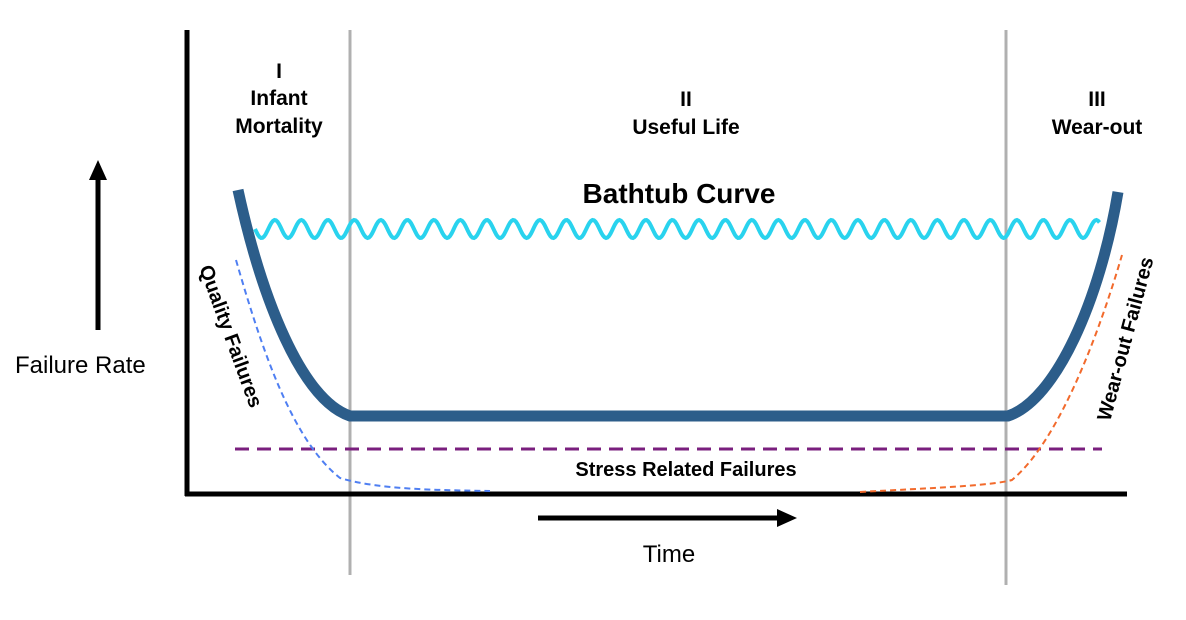 This screenshot has width=1186, height=620. Describe the element at coordinates (787, 518) in the screenshot. I see `right-arrow-icon` at that location.